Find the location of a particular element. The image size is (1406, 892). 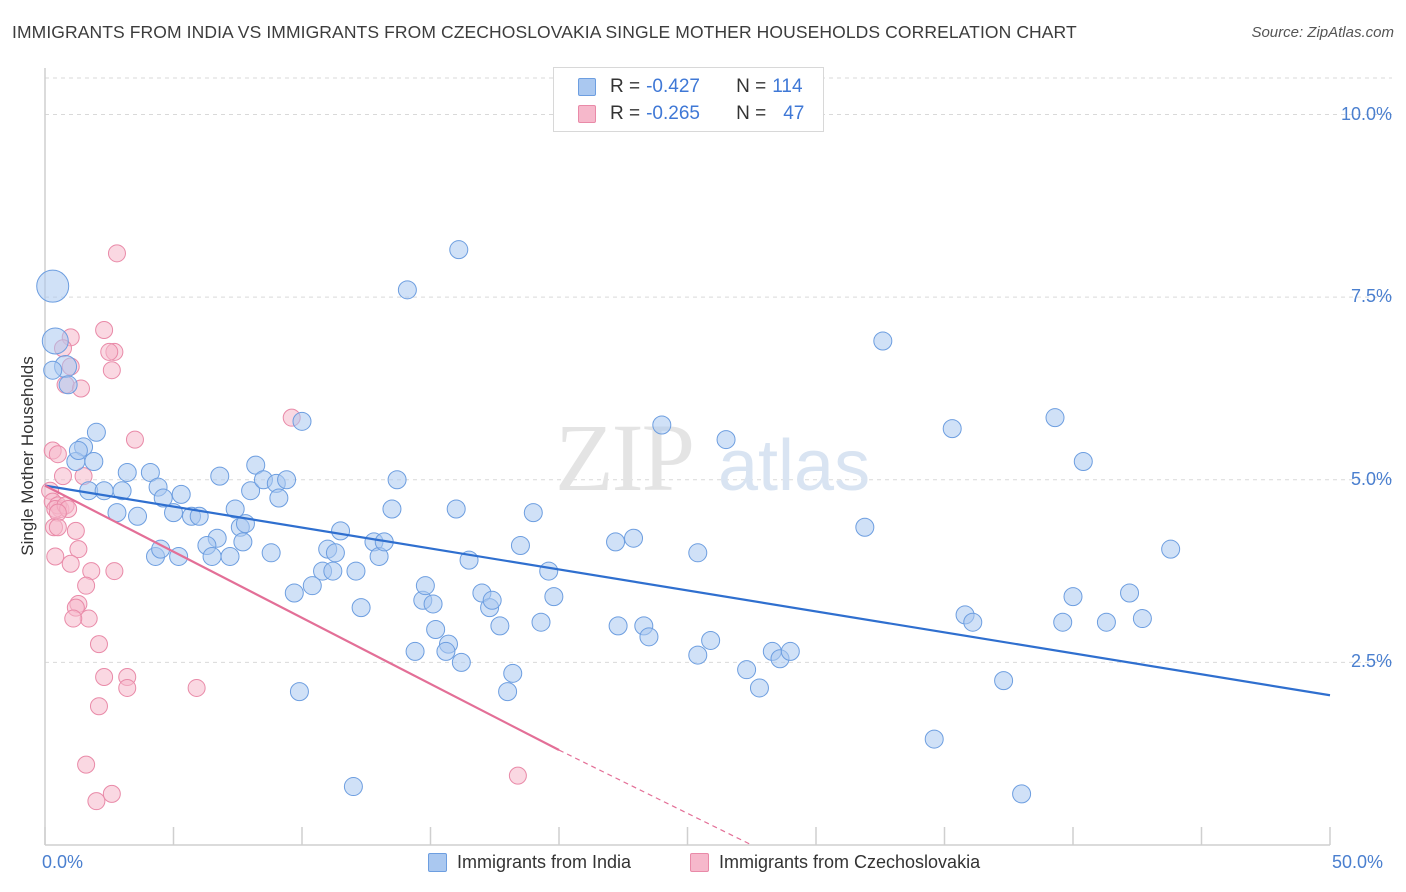

legend-row-india: R = -0.427 N = 114 is located at coordinates (690, 87).